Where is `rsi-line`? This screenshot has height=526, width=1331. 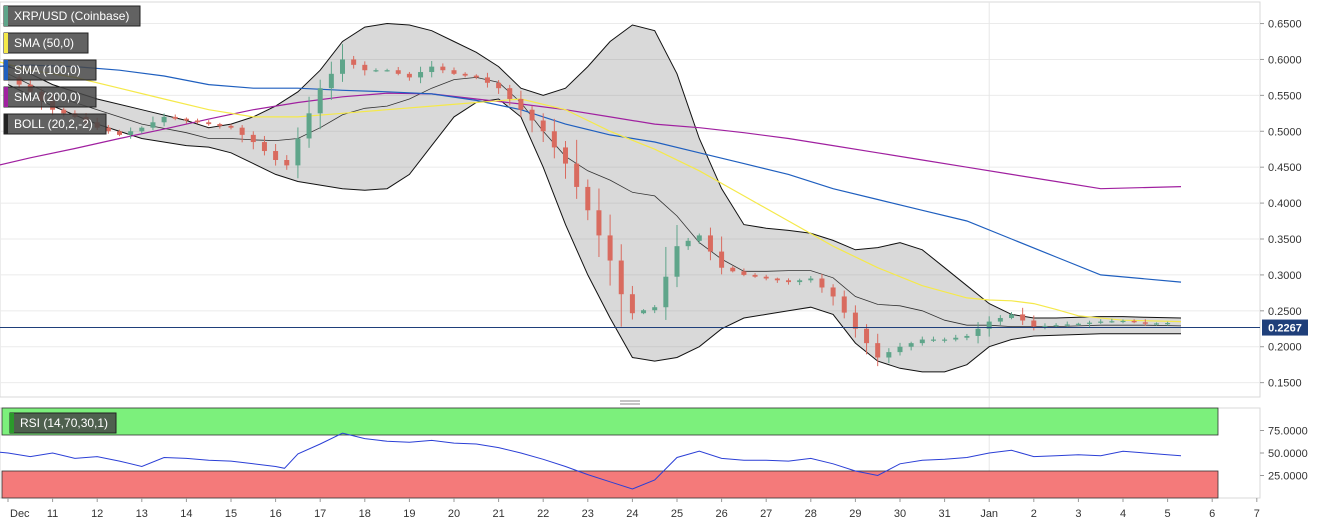
rsi-line is located at coordinates (591, 461).